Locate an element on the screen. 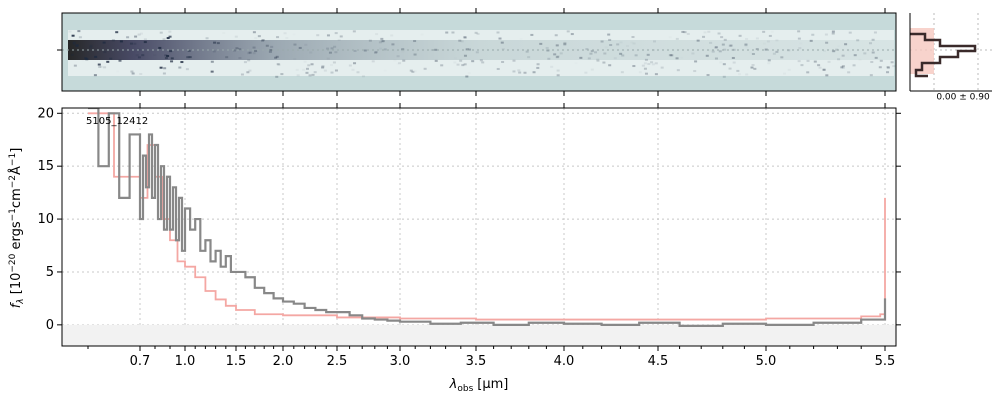  y-title-lam: λ is located at coordinates (21, 301).